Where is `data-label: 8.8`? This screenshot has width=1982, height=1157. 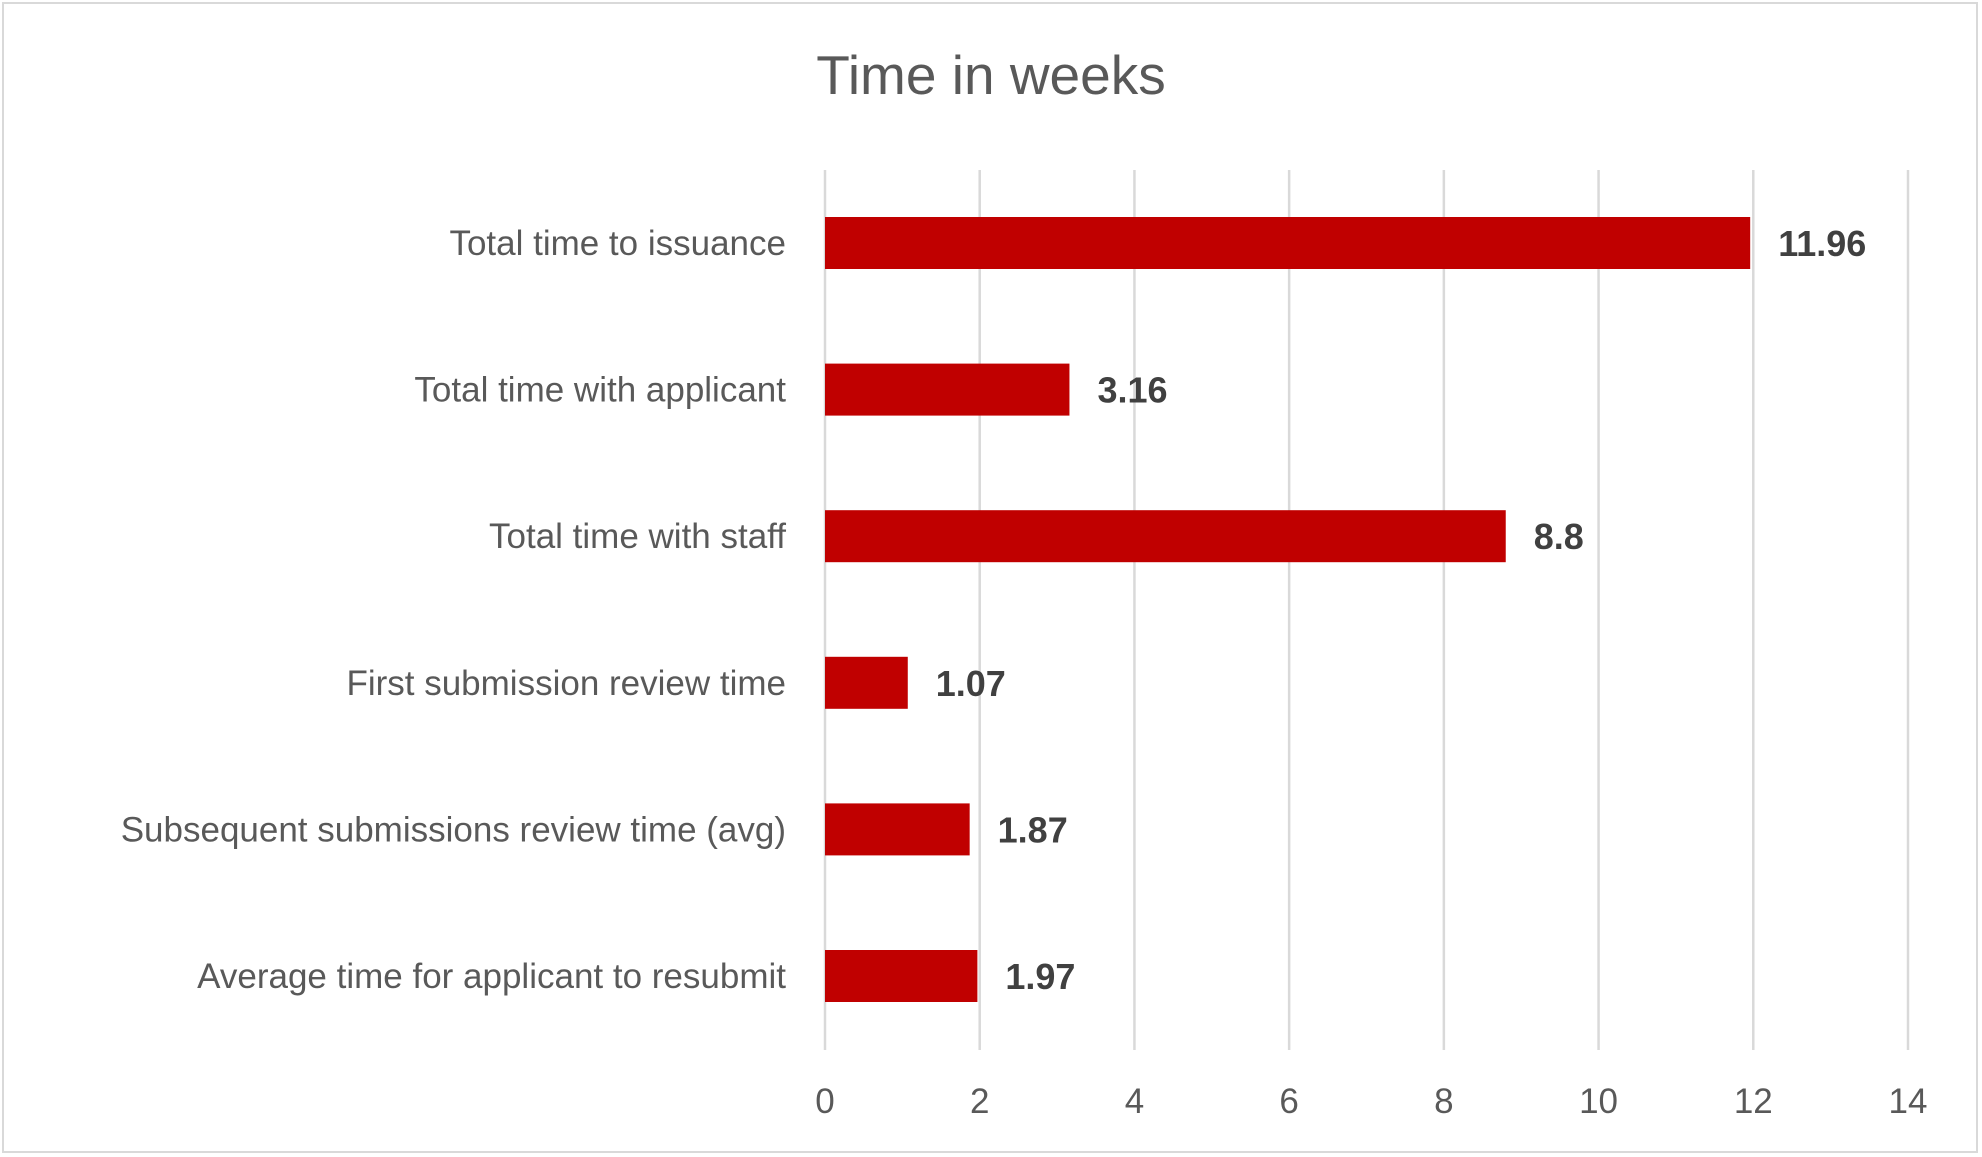
data-label: 8.8 is located at coordinates (1559, 536).